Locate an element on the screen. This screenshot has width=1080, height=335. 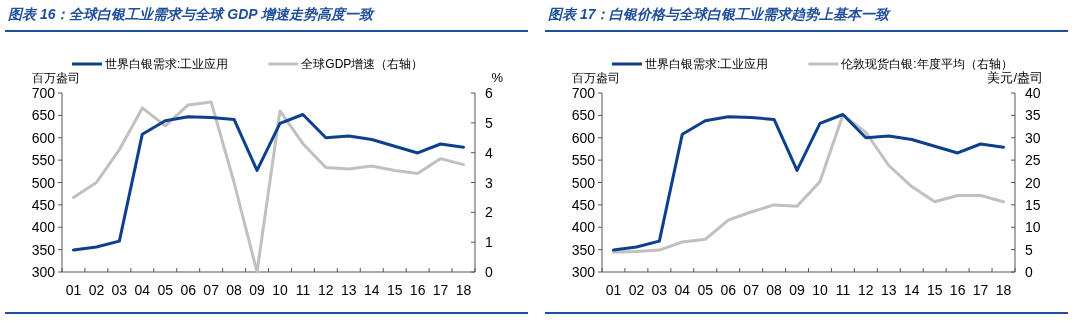
chart-title: 图表 17：白银价格与全球白银工业需求趋势上基本一致 is located at coordinates (720, 14).